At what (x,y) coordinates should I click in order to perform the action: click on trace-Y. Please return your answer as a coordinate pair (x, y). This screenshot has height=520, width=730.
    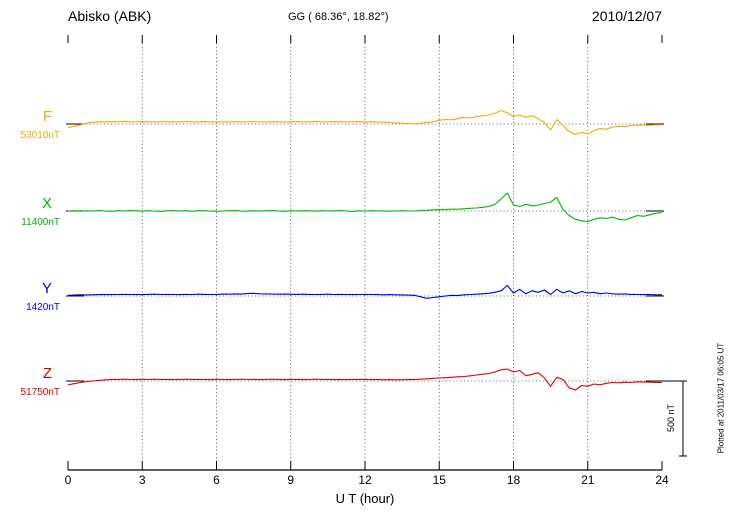
    Looking at the image, I should click on (364, 291).